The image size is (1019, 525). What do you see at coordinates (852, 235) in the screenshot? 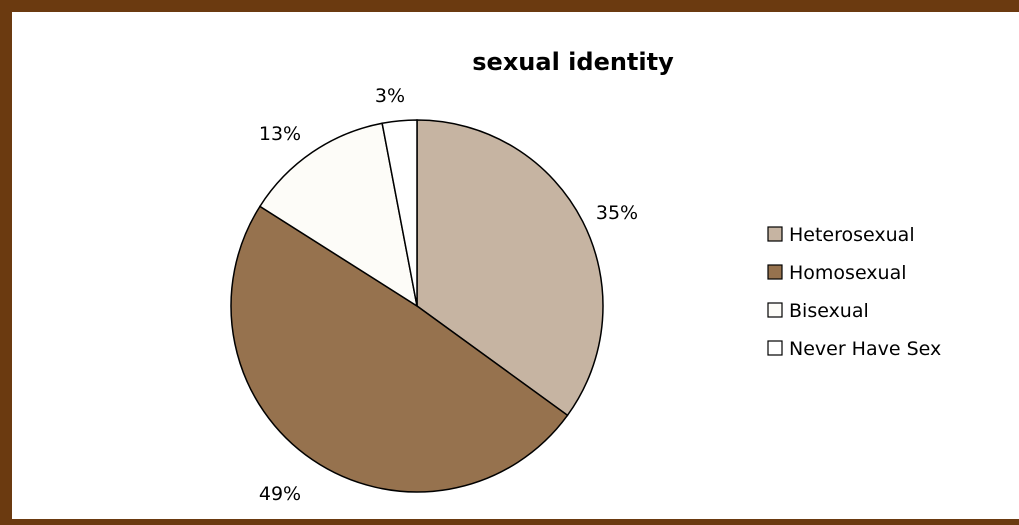
I see `legend-label-heterosexual: Heterosexual` at bounding box center [852, 235].